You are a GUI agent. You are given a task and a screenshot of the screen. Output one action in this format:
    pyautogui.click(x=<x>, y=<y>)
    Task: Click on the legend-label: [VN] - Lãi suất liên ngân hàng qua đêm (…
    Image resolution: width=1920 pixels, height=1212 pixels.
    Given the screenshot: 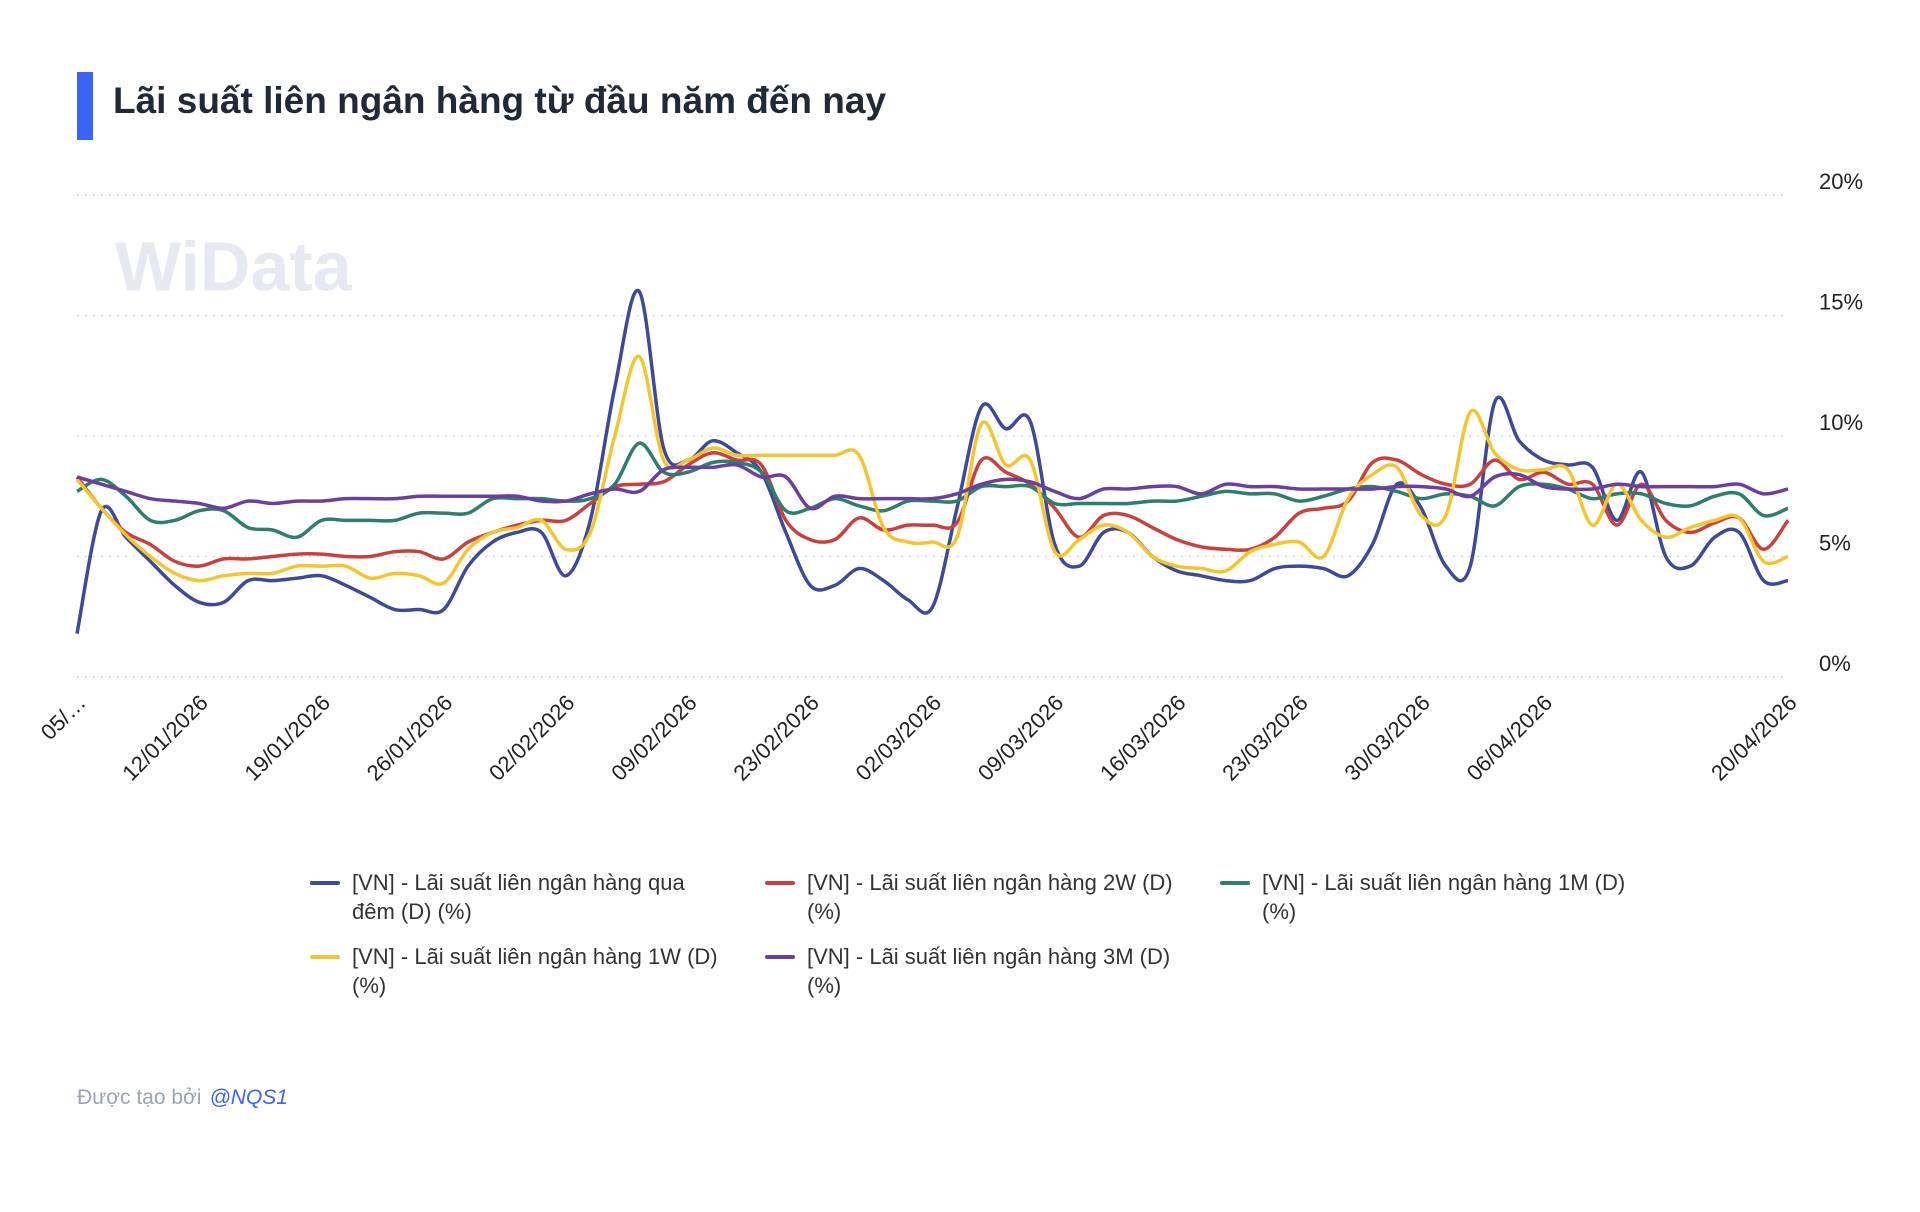 What is the action you would take?
    pyautogui.click(x=518, y=897)
    